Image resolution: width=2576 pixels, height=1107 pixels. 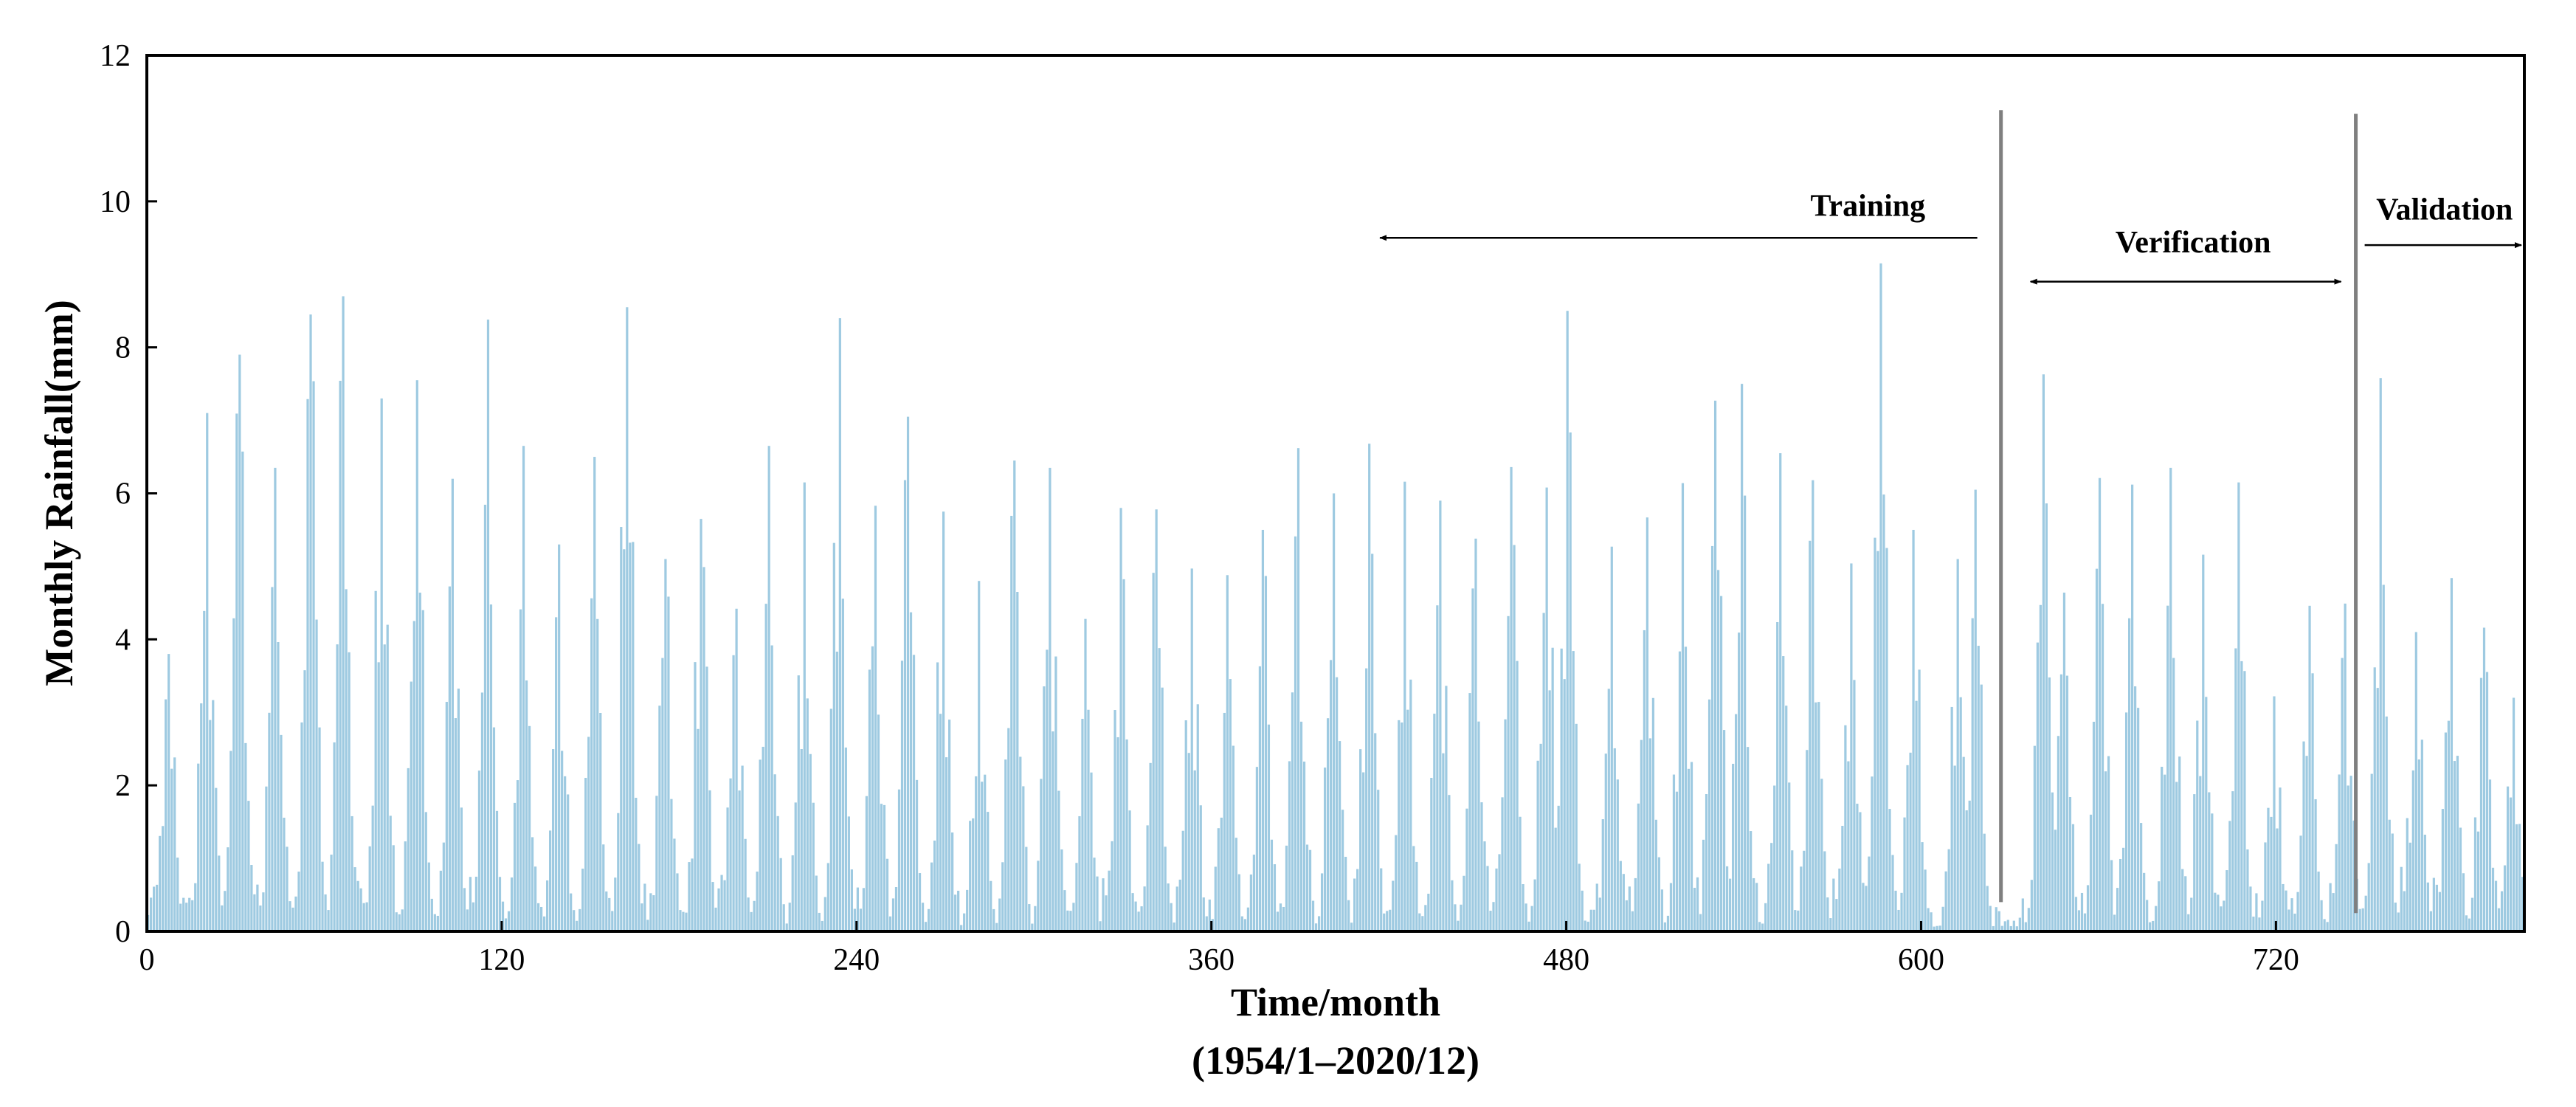 What do you see at coordinates (2276, 960) in the screenshot?
I see `x-tick-label: 720` at bounding box center [2276, 960].